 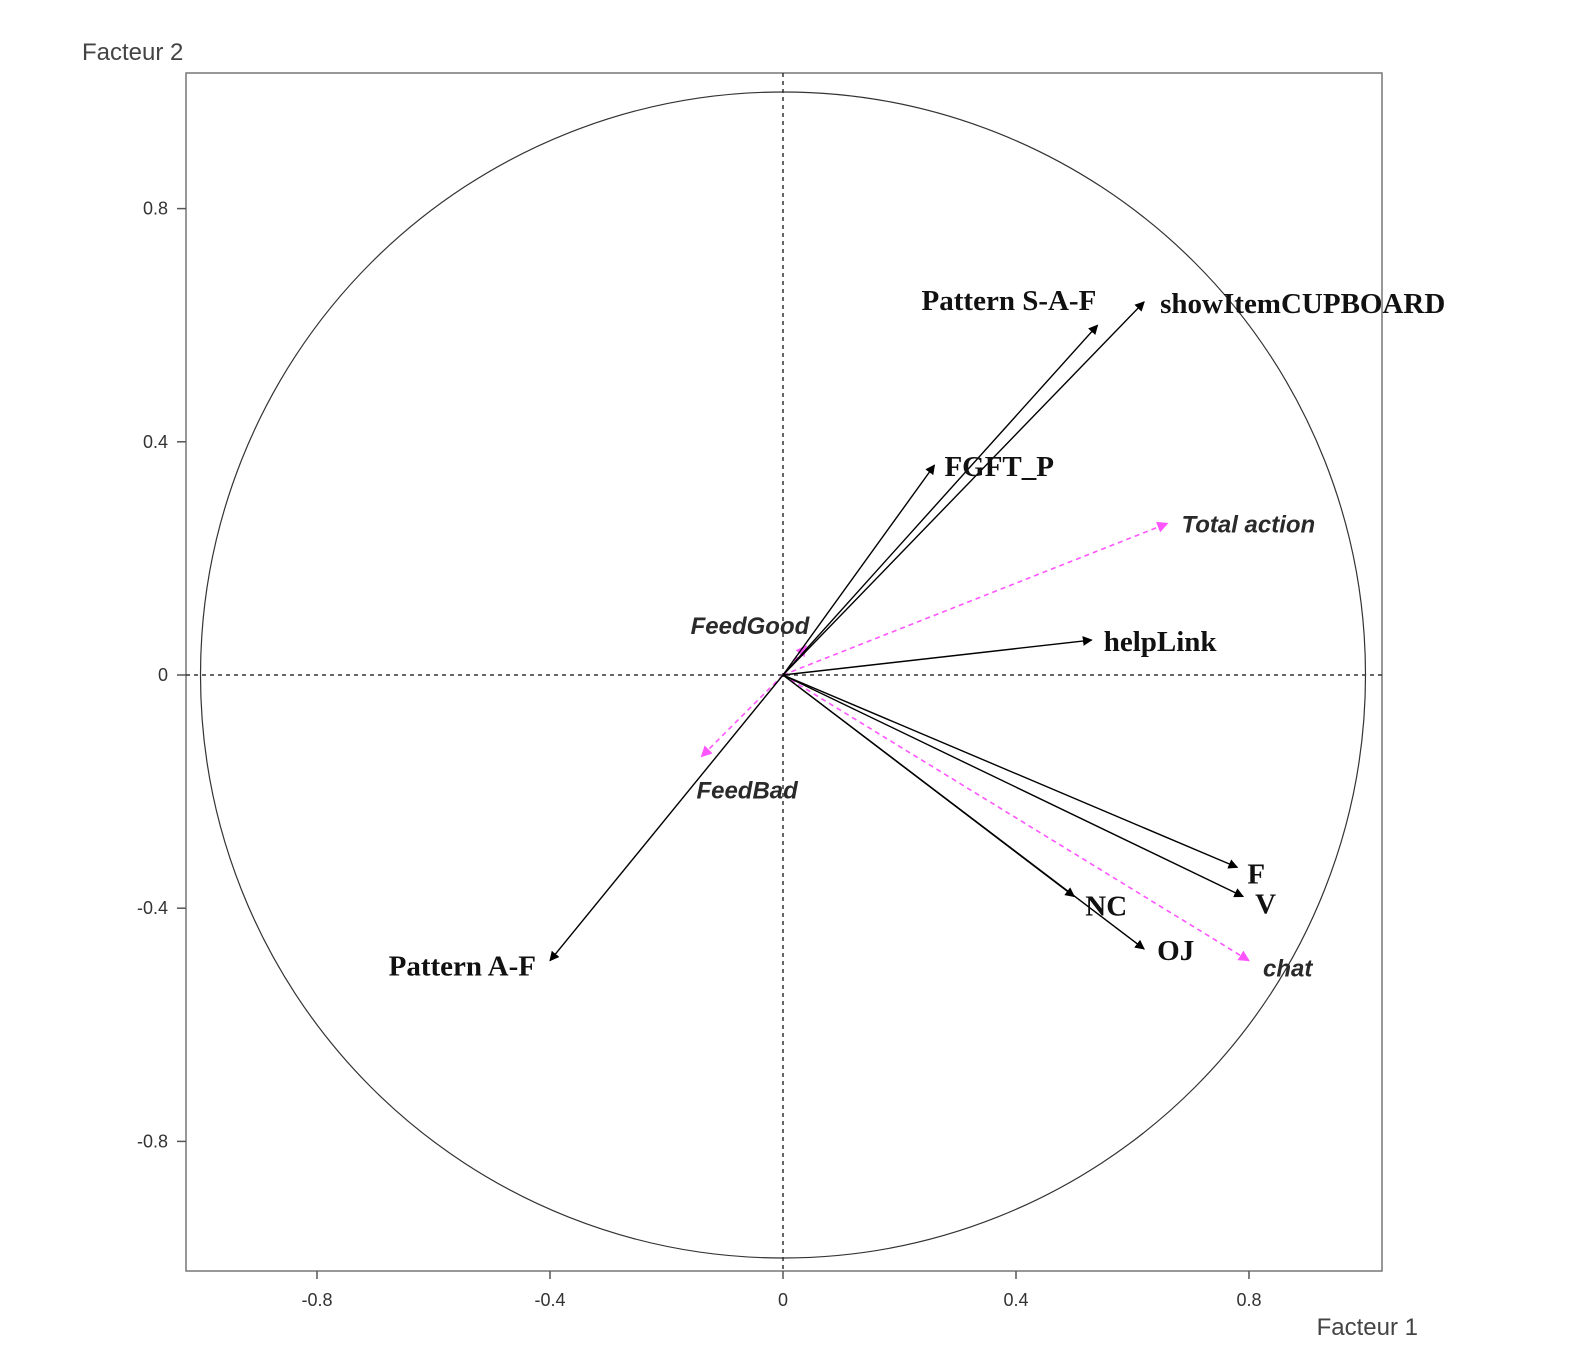 What do you see at coordinates (1248, 524) in the screenshot?
I see `label-total-action: Total action` at bounding box center [1248, 524].